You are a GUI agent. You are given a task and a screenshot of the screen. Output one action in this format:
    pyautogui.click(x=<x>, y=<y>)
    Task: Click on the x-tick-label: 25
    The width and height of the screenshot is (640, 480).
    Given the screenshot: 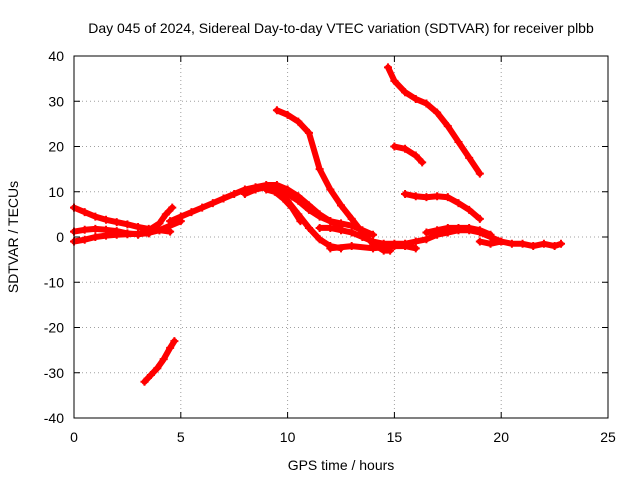 What is the action you would take?
    pyautogui.click(x=608, y=437)
    